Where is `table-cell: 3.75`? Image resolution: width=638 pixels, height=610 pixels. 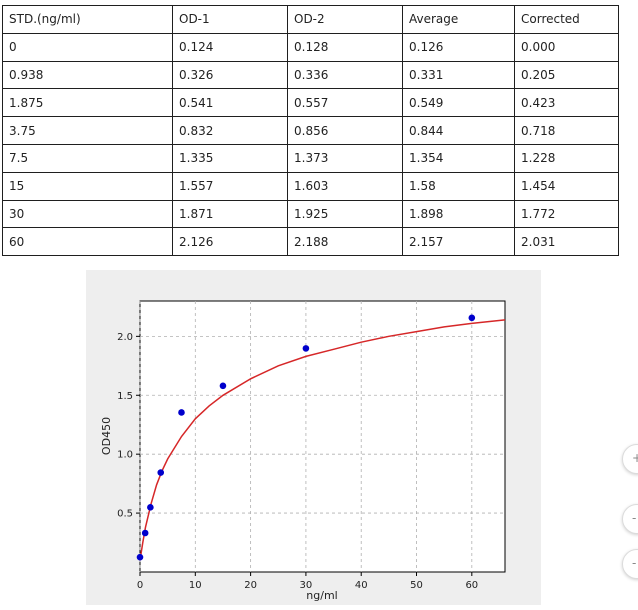 table-cell: 3.75 is located at coordinates (87, 130).